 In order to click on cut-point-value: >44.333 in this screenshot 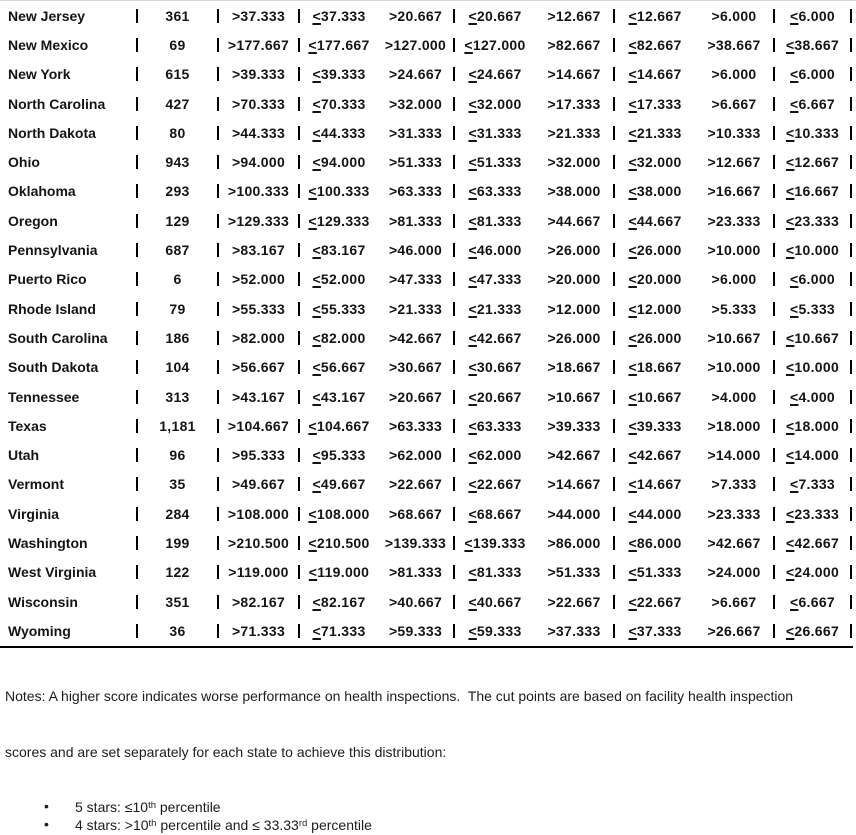, I will do `click(259, 133)`.